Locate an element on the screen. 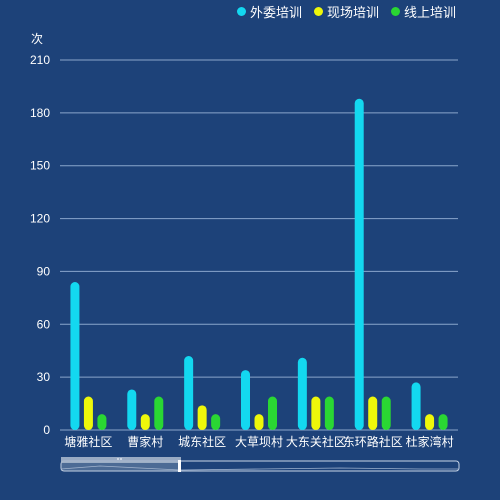  zoom-slider-handle is located at coordinates (179, 466).